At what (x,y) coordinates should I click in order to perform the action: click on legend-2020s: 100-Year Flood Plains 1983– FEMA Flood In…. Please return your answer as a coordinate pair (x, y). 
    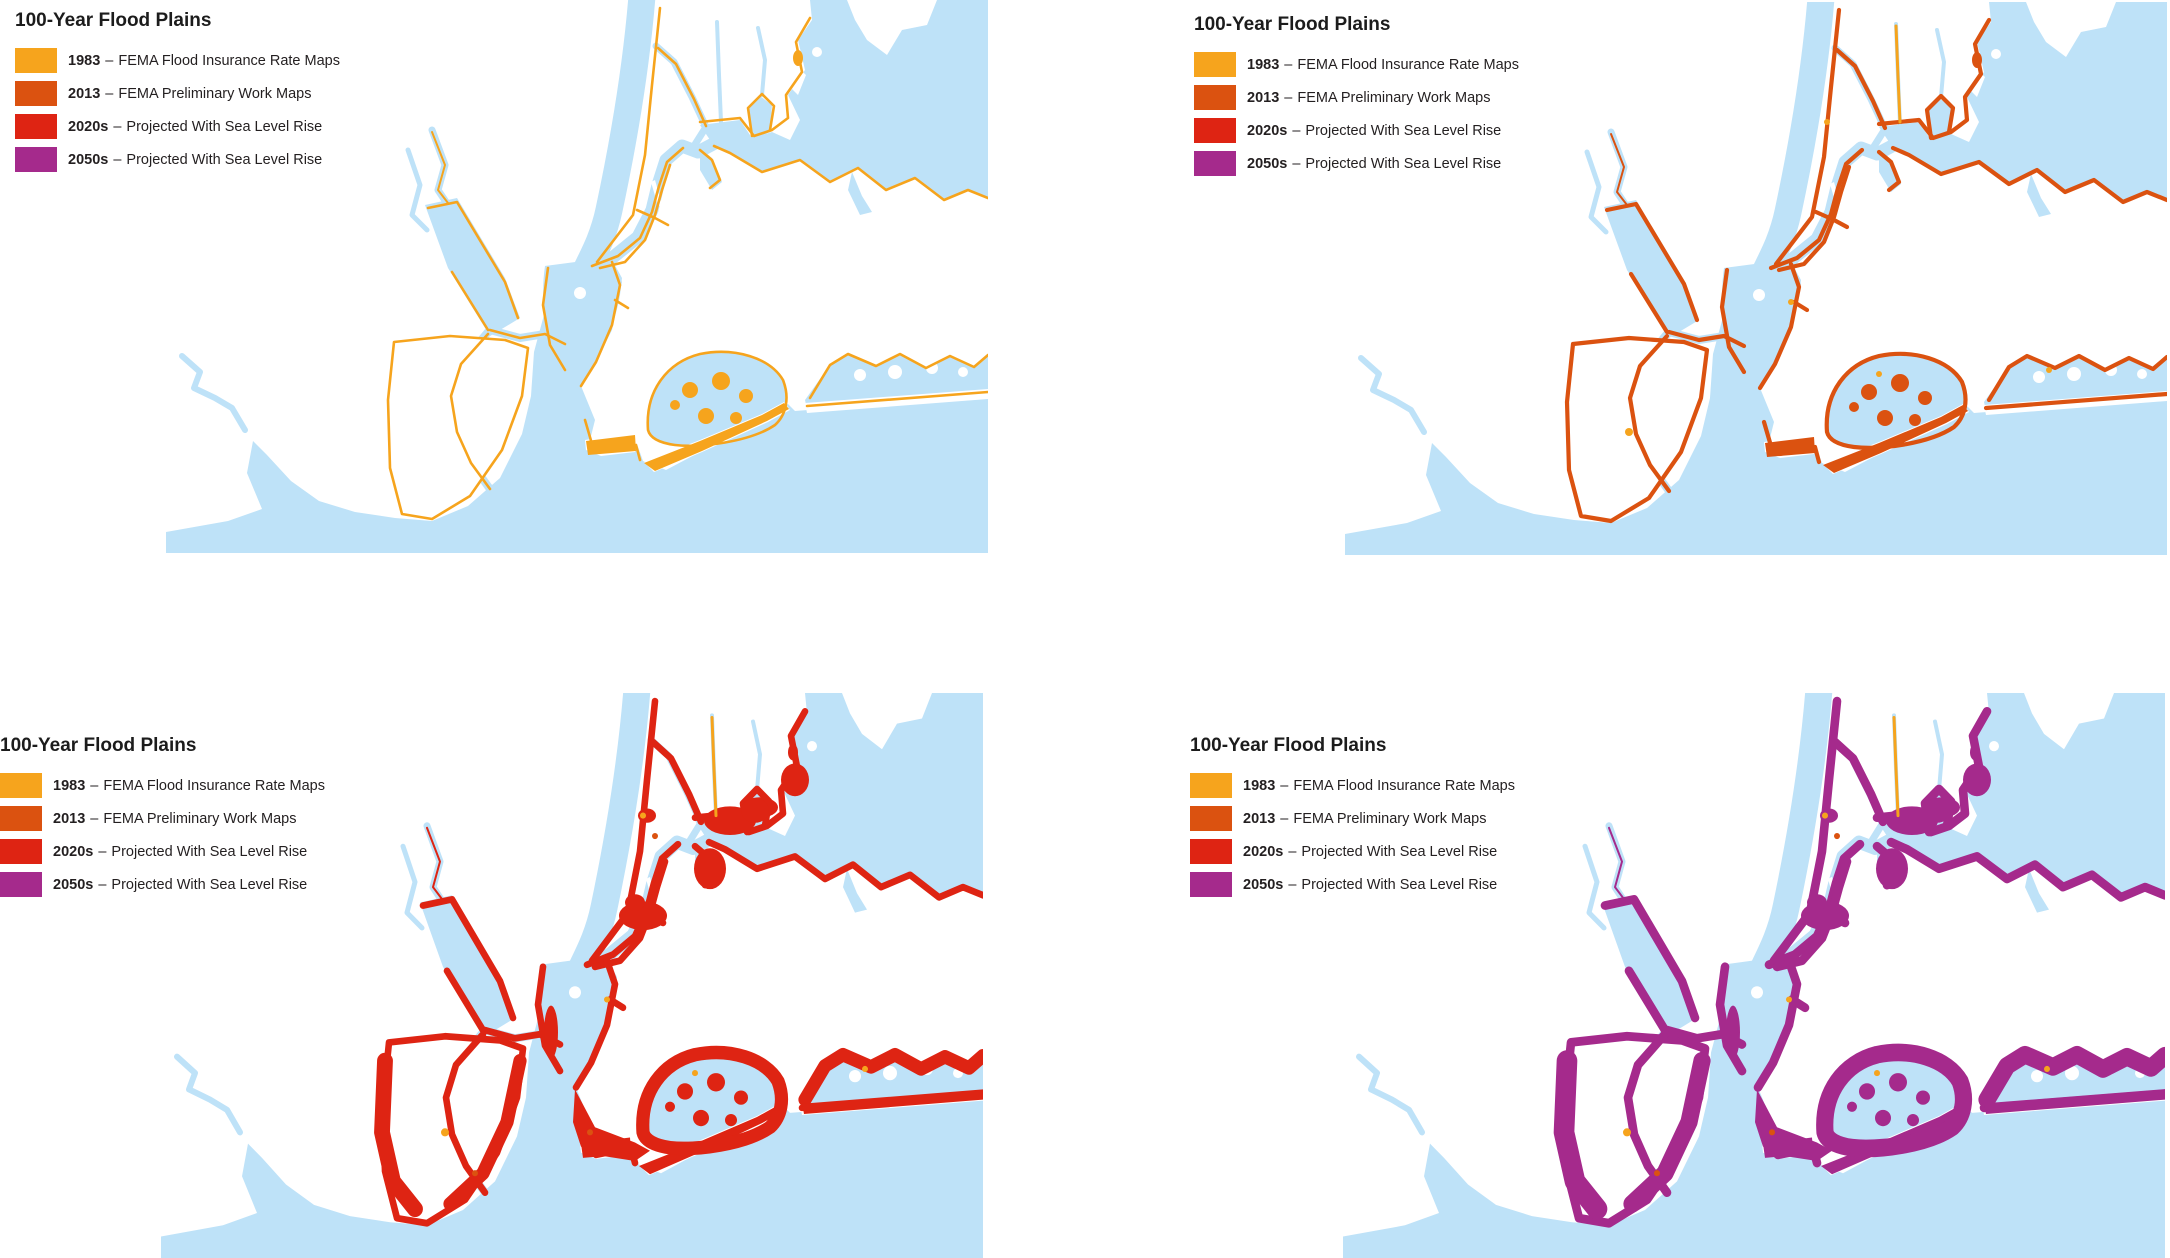
    Looking at the image, I should click on (210, 816).